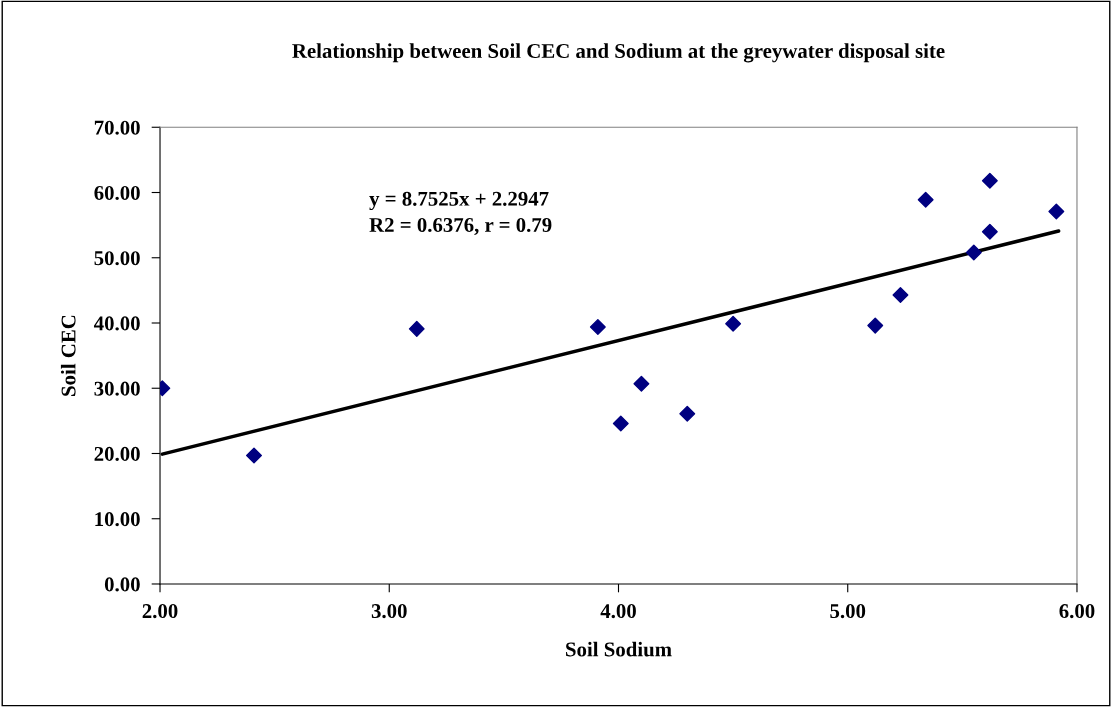 The height and width of the screenshot is (707, 1112). What do you see at coordinates (389, 611) in the screenshot?
I see `x-tick-label: 3.00` at bounding box center [389, 611].